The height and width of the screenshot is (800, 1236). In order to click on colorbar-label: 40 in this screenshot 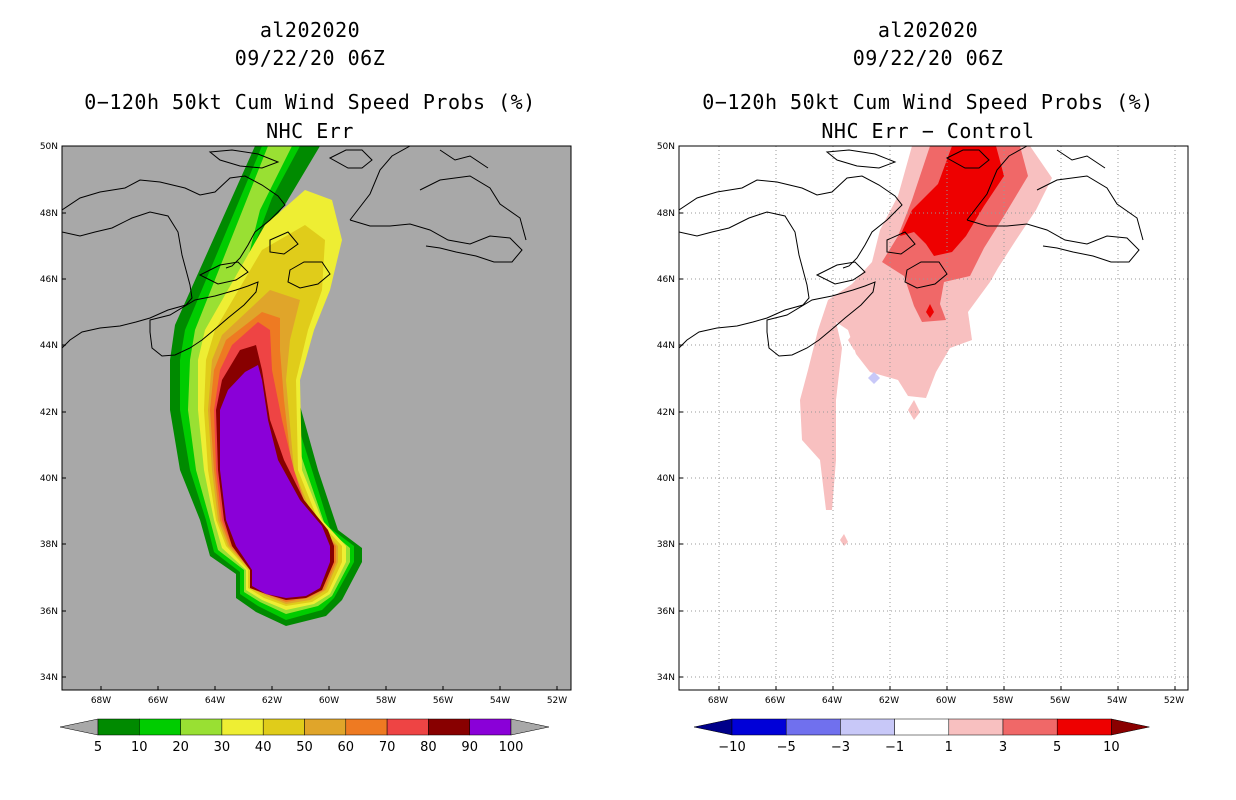, I will do `click(263, 747)`.